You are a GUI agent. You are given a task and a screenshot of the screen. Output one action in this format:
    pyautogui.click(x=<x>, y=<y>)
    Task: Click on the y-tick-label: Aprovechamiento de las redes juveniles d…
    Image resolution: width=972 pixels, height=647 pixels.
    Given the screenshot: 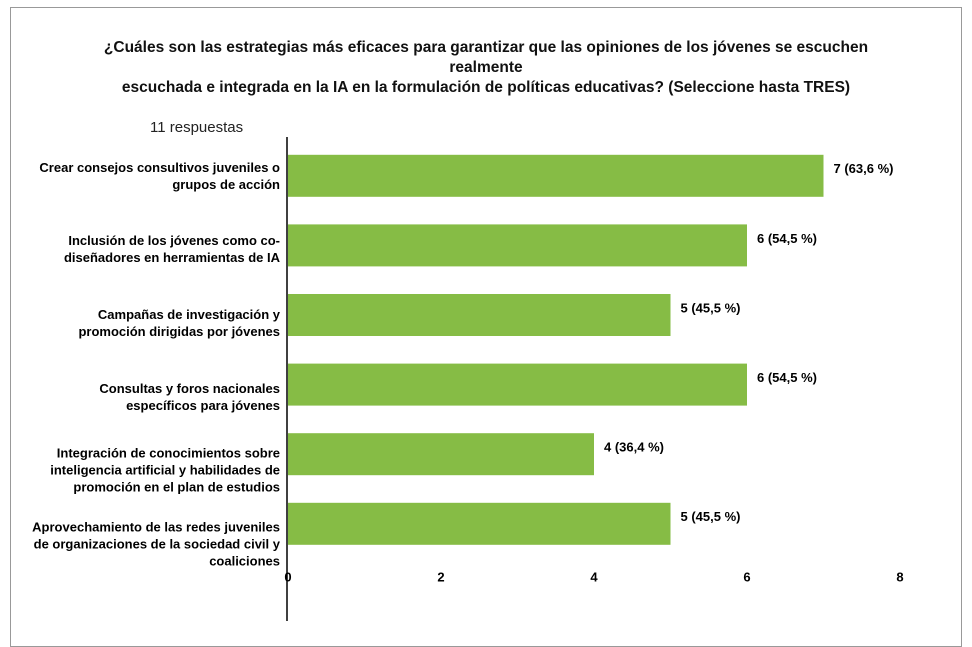 What is the action you would take?
    pyautogui.click(x=156, y=544)
    